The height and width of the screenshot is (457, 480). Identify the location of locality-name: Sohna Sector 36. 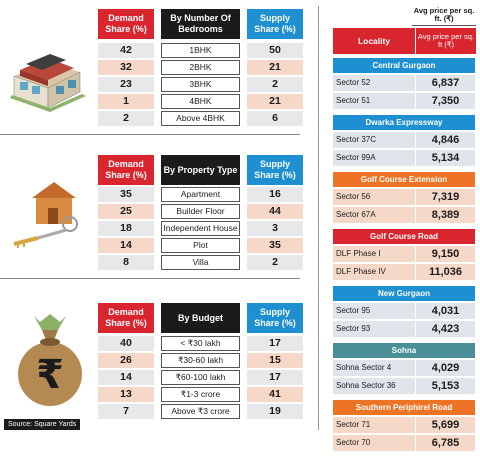
(366, 385).